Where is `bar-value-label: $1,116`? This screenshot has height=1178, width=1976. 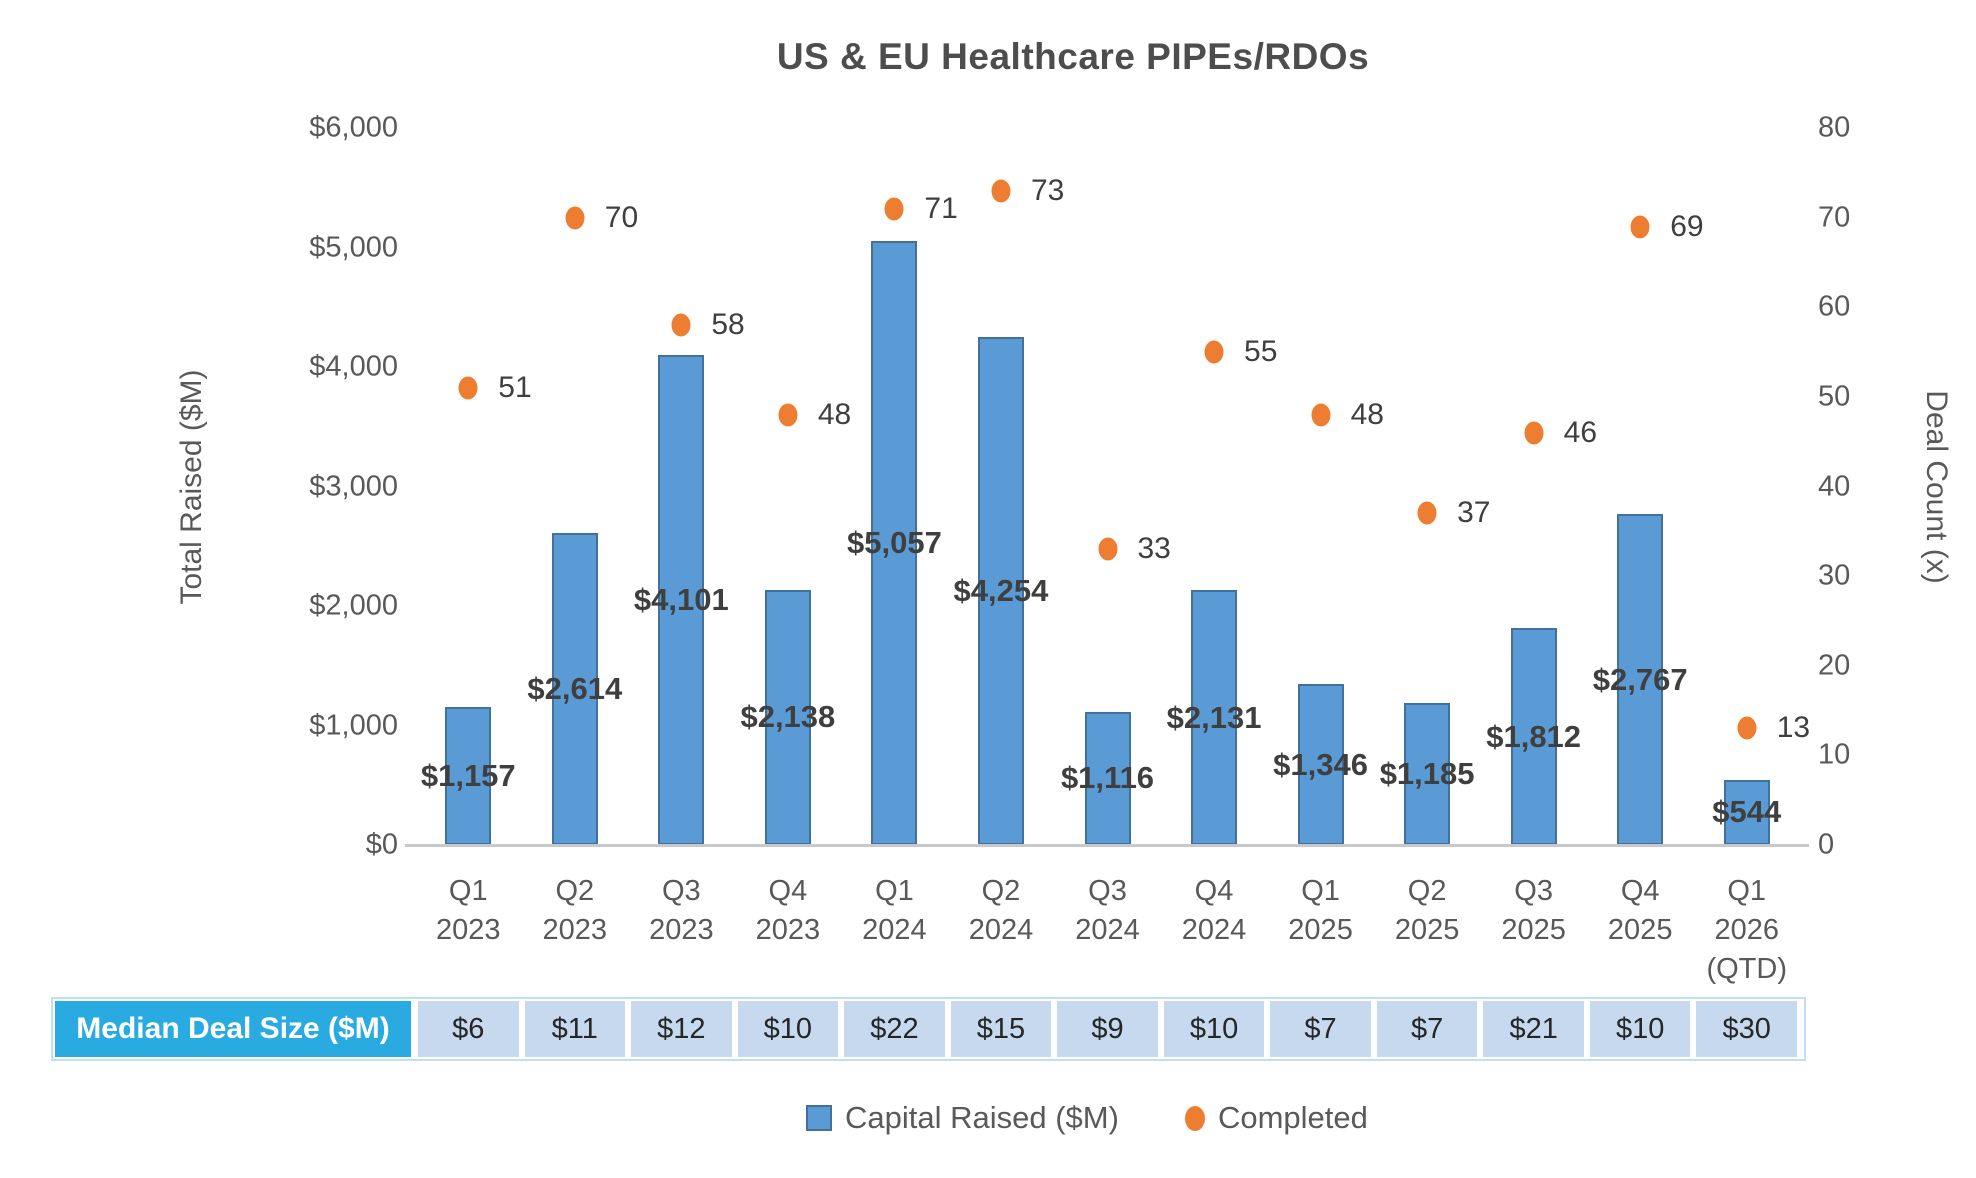
bar-value-label: $1,116 is located at coordinates (1107, 778).